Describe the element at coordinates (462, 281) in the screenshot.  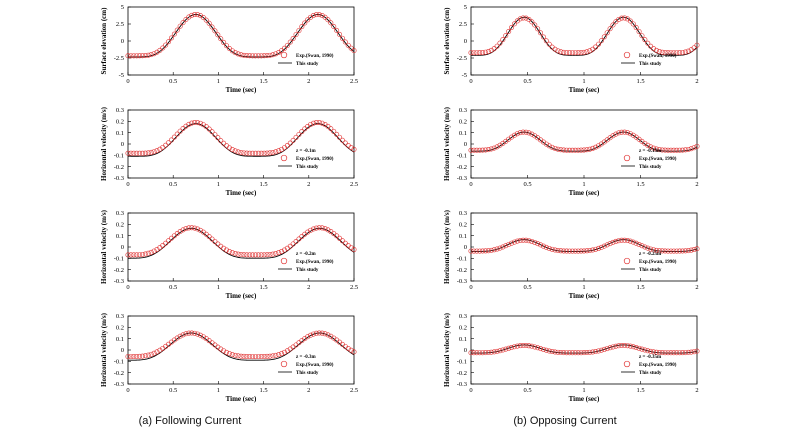
I see `y-tick-label: -0.3` at that location.